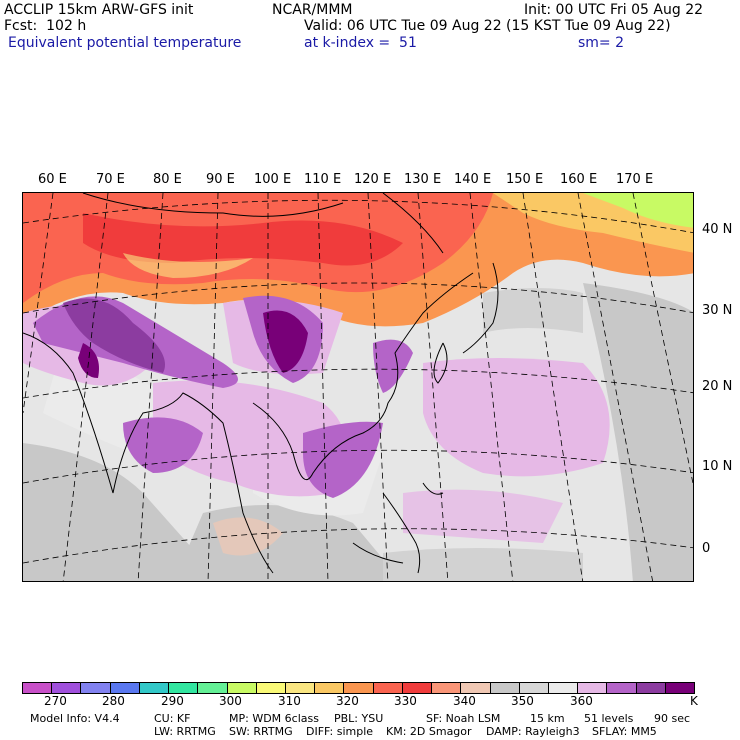  Describe the element at coordinates (185, 731) in the screenshot. I see `footer-lw: LW: RRTMG` at that location.